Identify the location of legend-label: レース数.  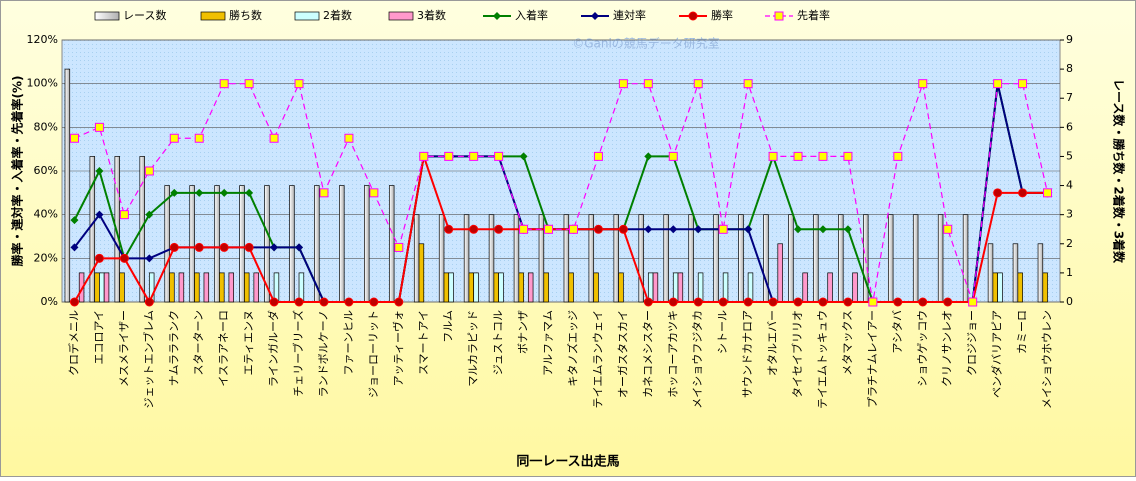
(144, 15).